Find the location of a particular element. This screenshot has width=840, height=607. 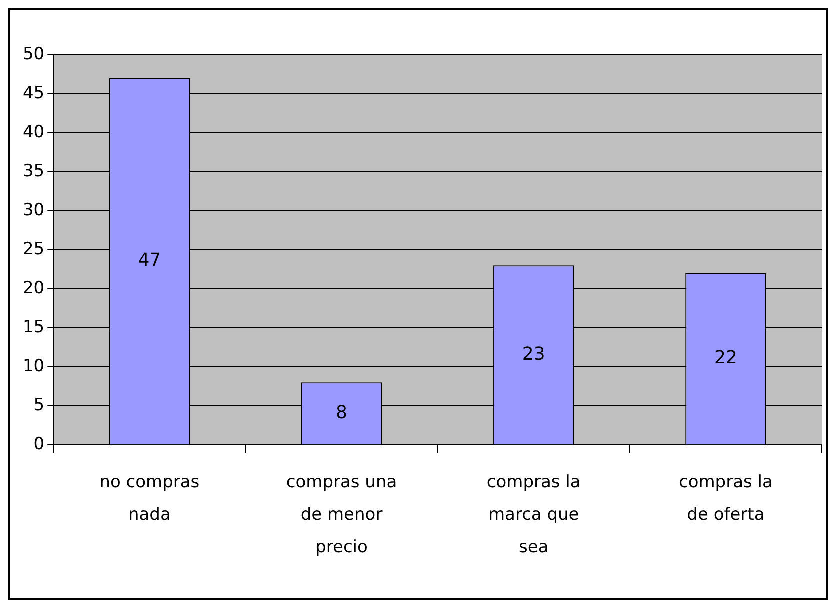

y-tick-label: 15 is located at coordinates (33, 327).